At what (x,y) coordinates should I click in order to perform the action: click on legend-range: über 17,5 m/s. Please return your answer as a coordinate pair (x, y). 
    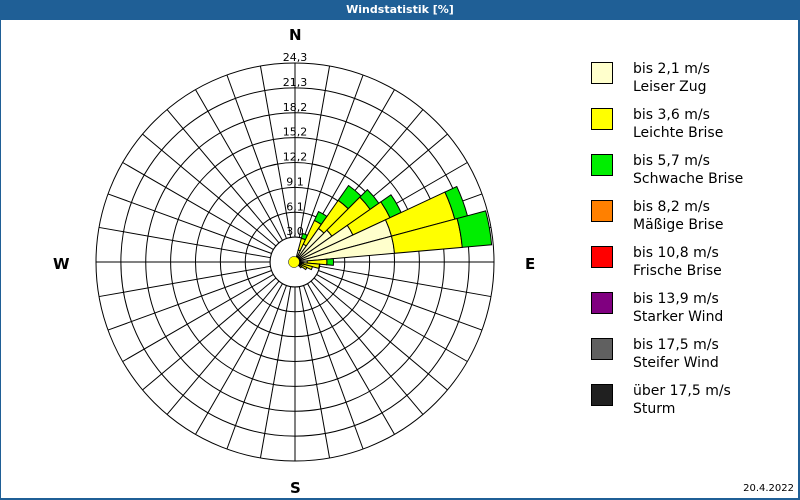
    Looking at the image, I should click on (682, 391).